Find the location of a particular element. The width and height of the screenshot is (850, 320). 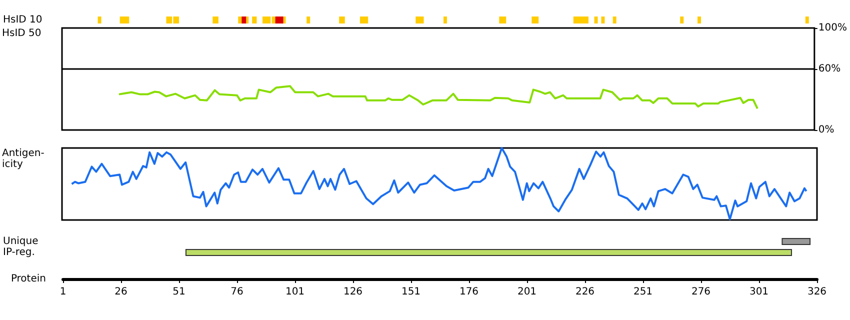

y-axis-title: Antigen- icity is located at coordinates (23, 159).